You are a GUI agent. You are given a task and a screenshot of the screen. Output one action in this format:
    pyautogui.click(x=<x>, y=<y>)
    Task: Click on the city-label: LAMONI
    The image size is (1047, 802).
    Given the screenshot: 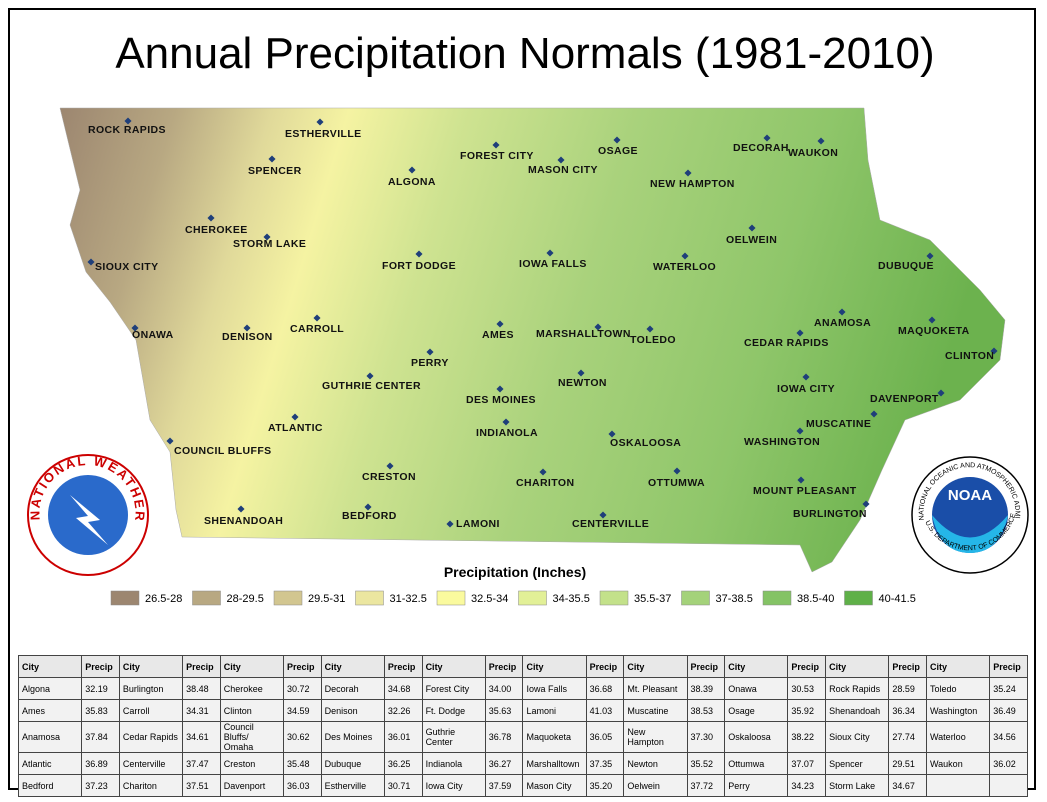 What is the action you would take?
    pyautogui.click(x=478, y=524)
    